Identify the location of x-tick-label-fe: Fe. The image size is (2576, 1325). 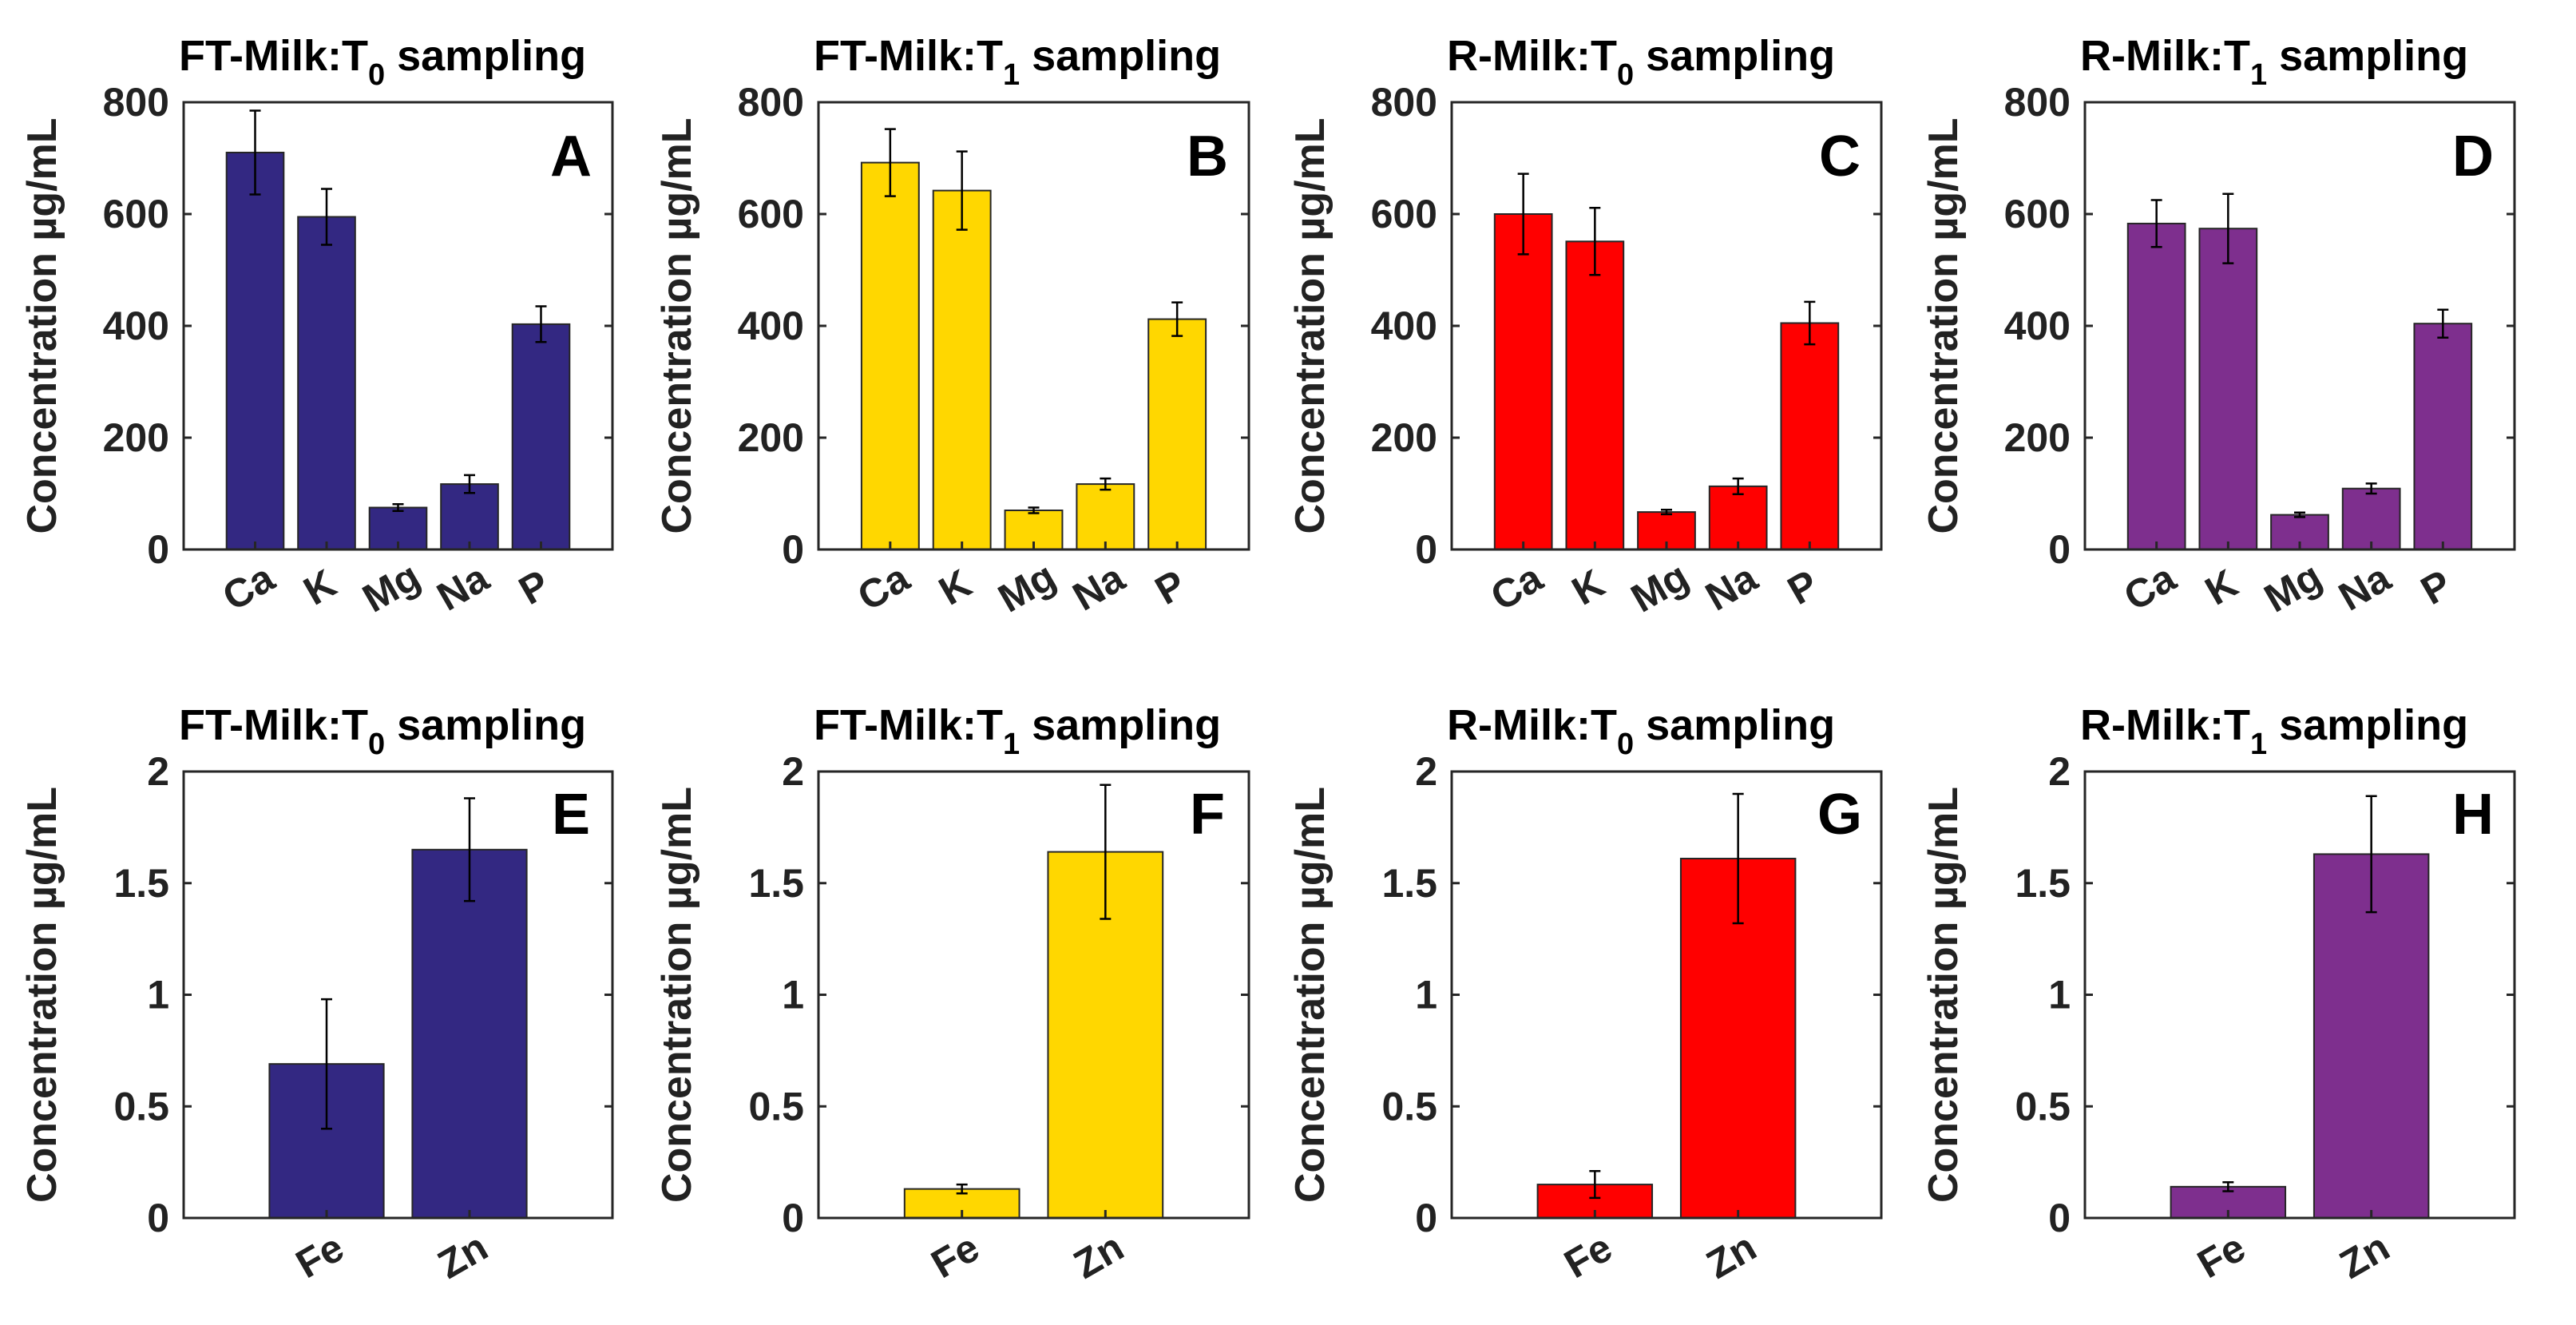
(955, 1255).